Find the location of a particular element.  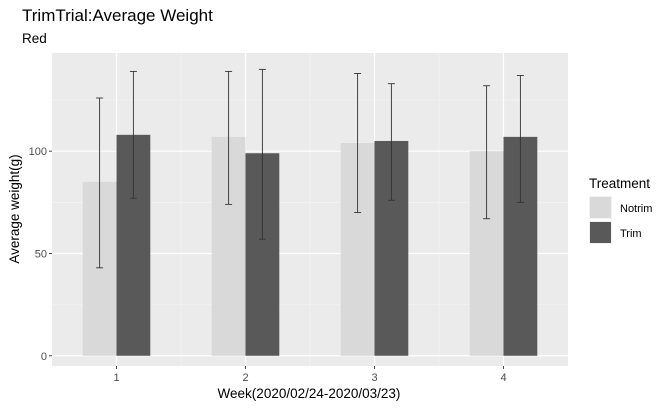

legend-key-trim is located at coordinates (600, 232).